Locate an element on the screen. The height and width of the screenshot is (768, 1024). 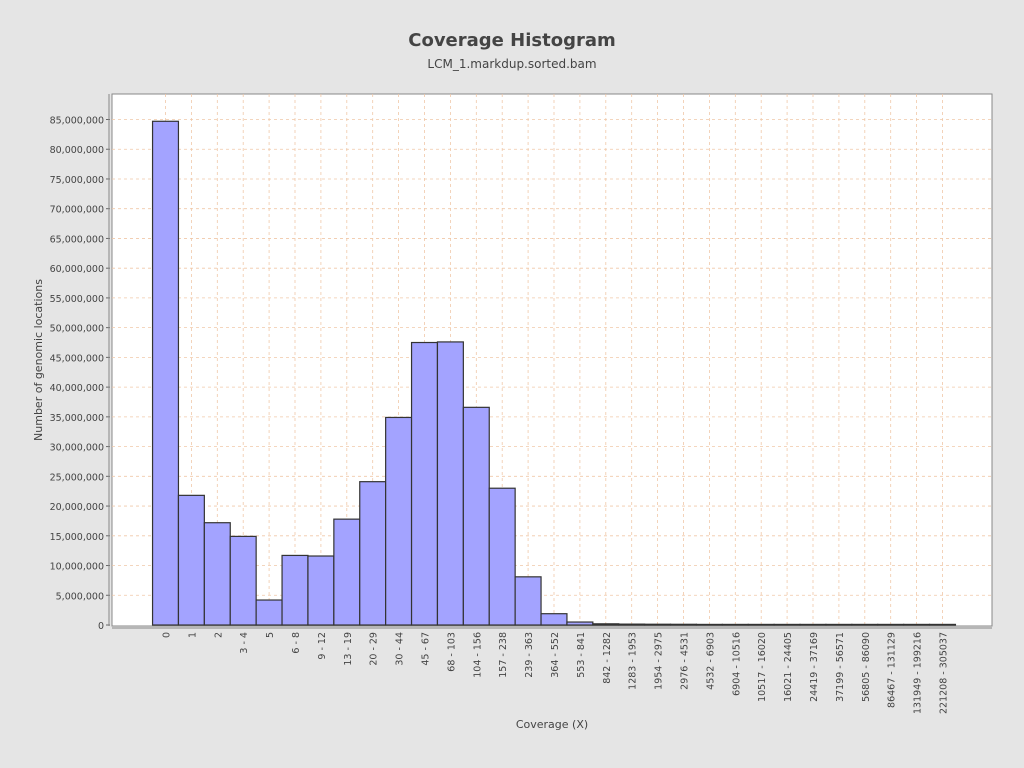
x-tick-label: 6904 - 10516 is located at coordinates (736, 664).